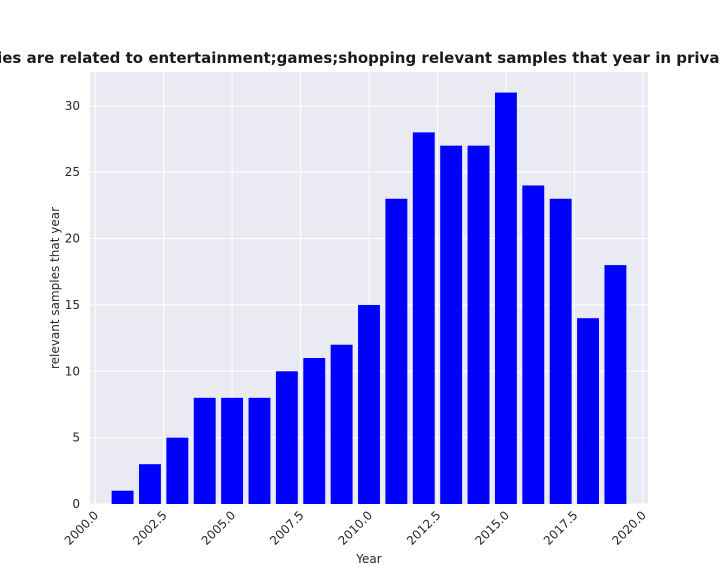  I want to click on x-tick-label: 2005.0, so click(219, 528).